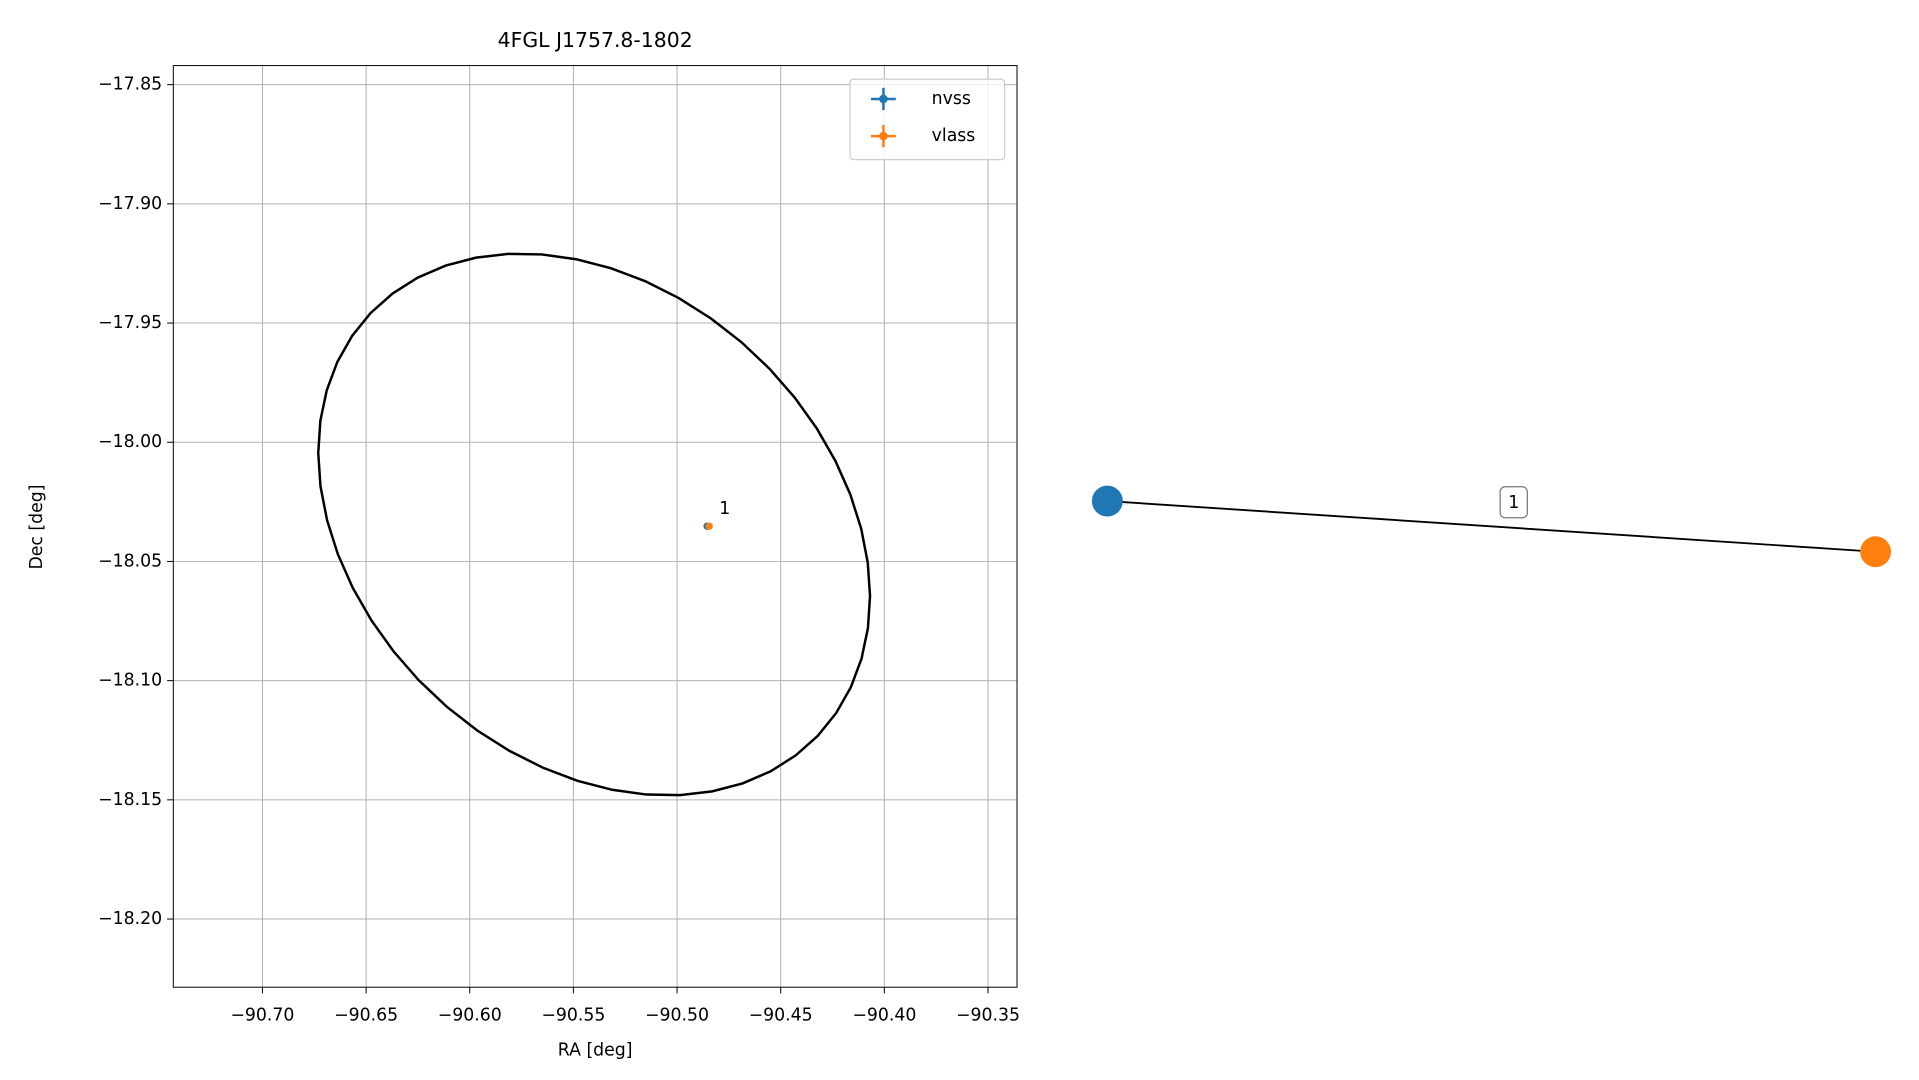  I want to click on x-tick-label: −90.70, so click(262, 1016).